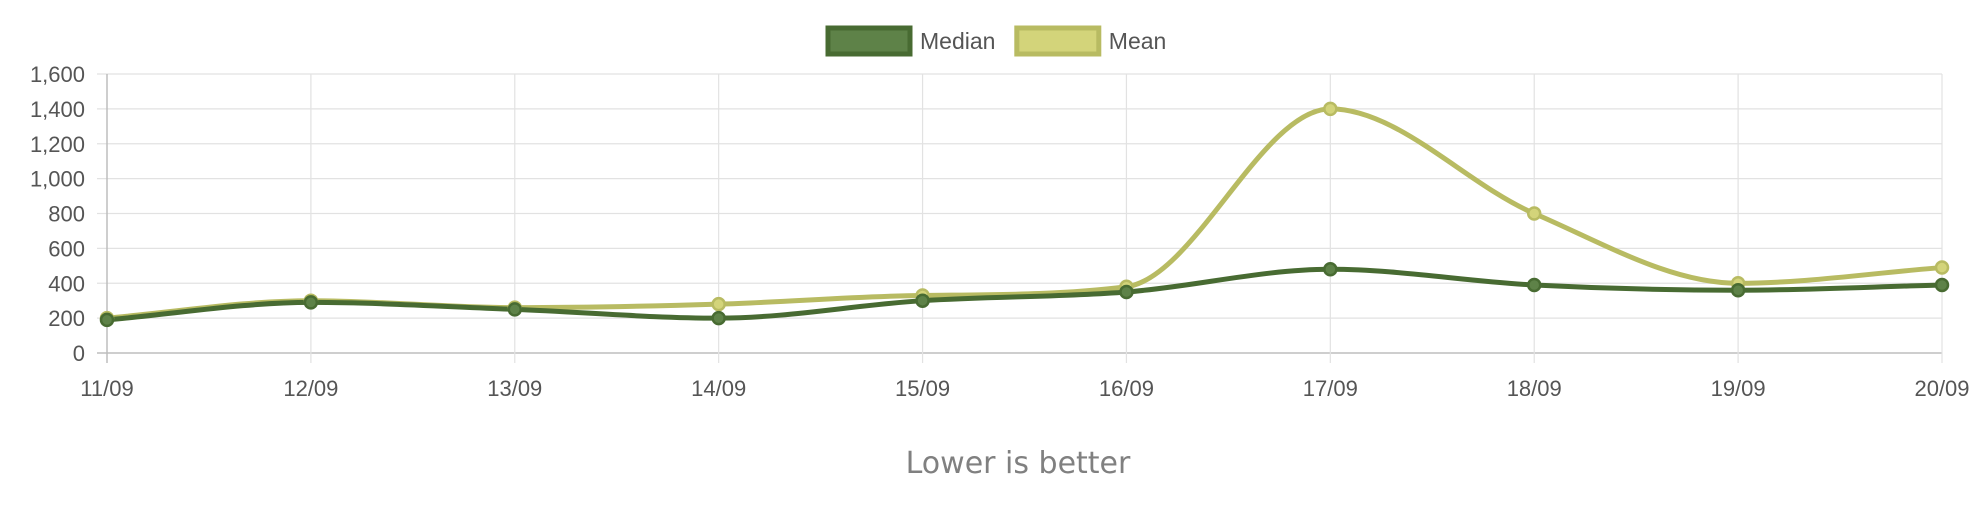  Describe the element at coordinates (1024, 294) in the screenshot. I see `series-line-median` at that location.